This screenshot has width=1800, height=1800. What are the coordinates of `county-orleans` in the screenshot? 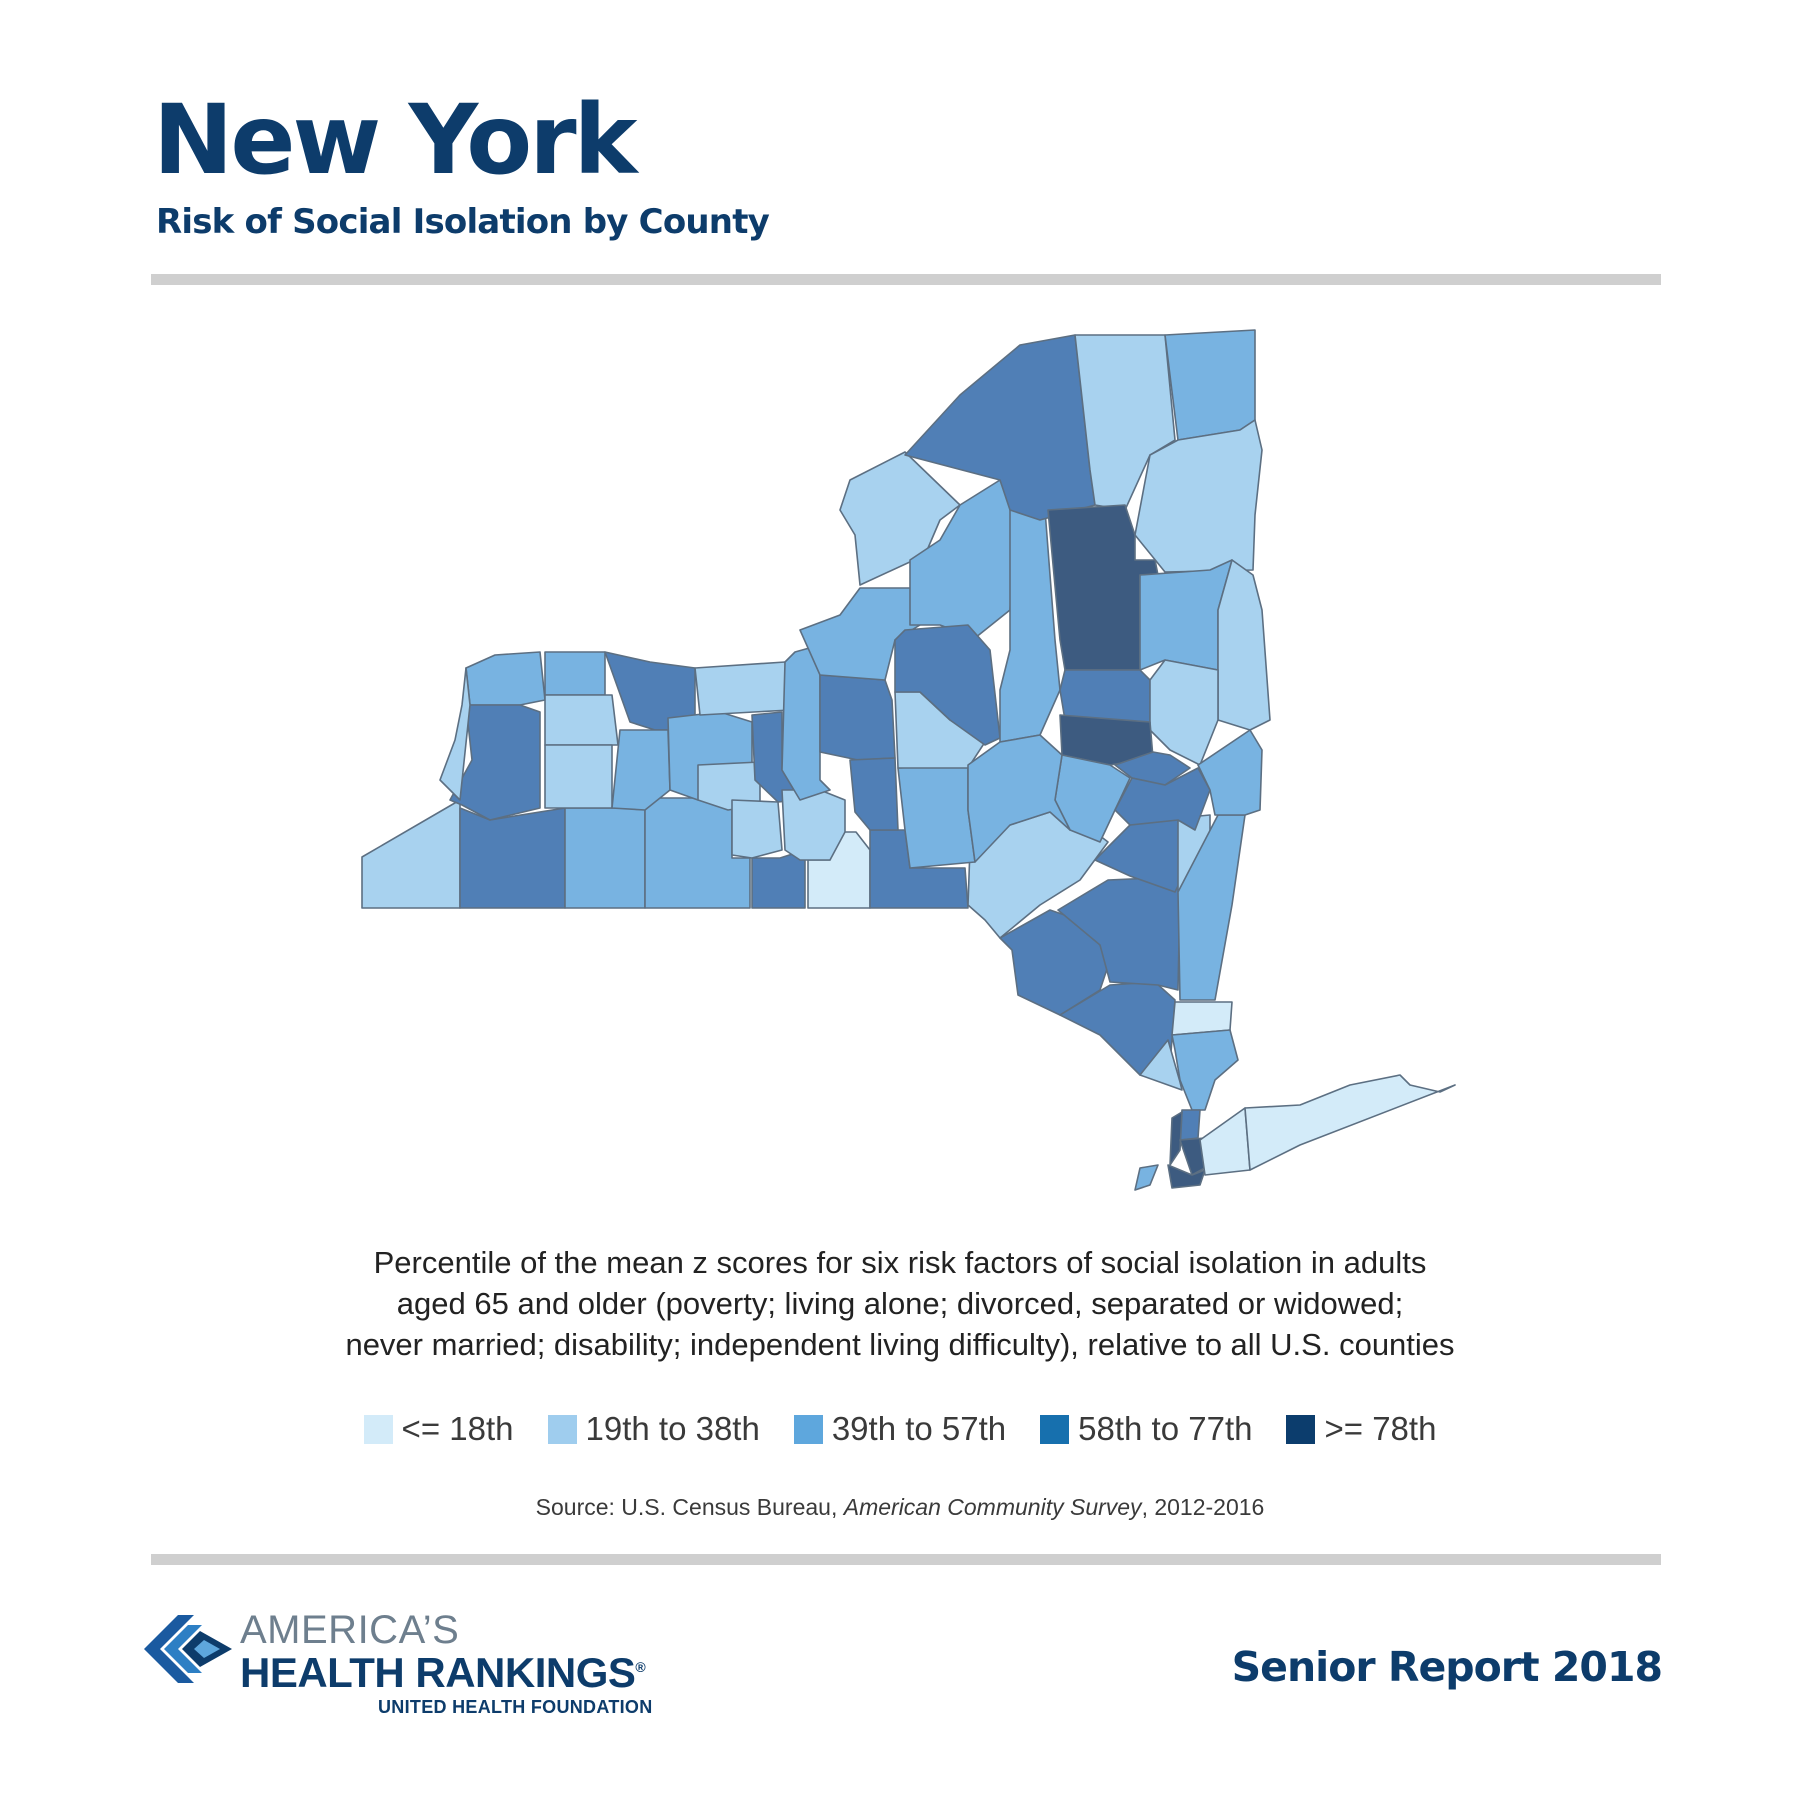 It's located at (575, 673).